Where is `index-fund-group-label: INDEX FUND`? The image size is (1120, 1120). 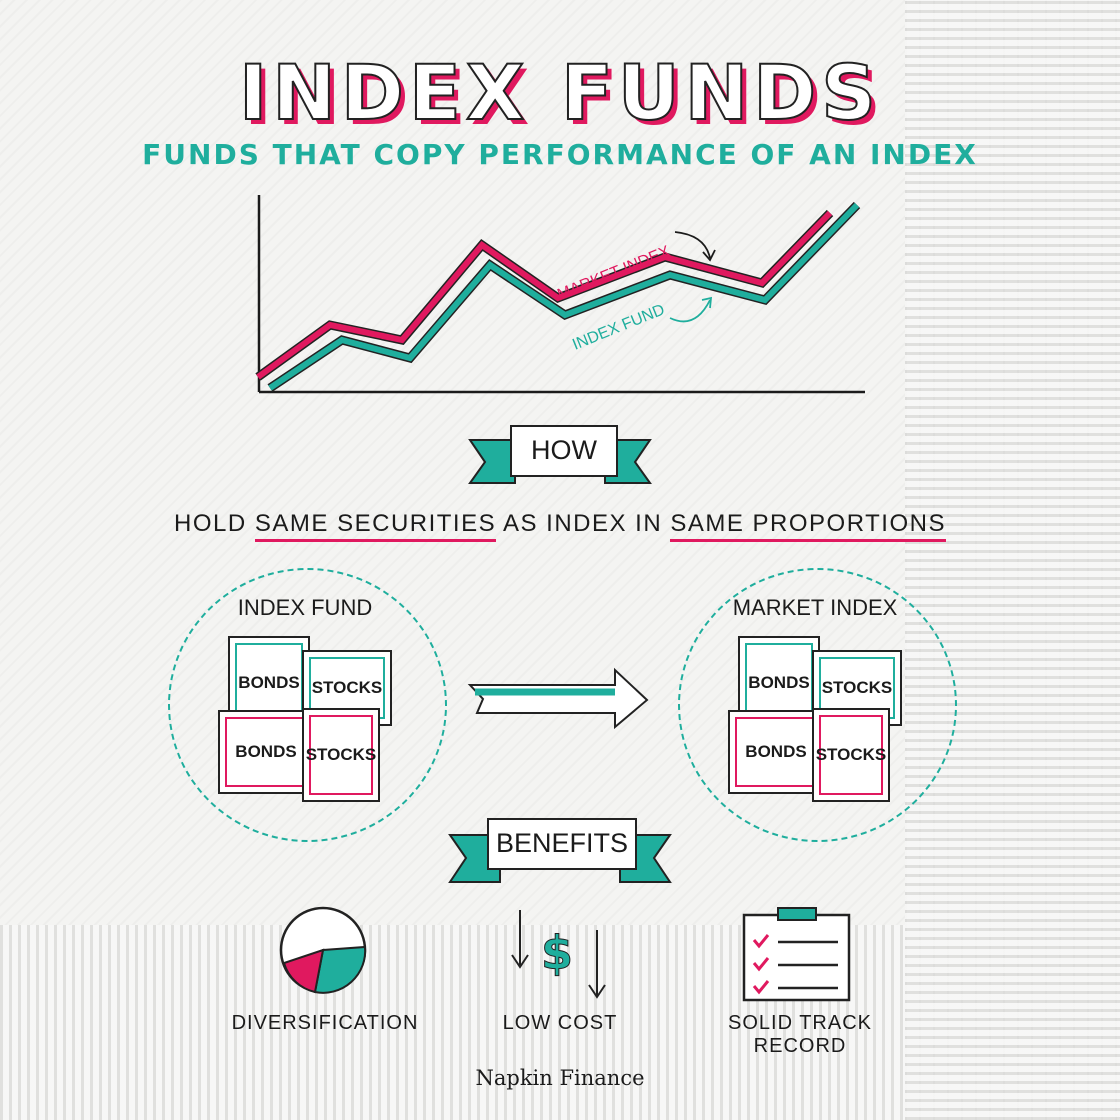 index-fund-group-label: INDEX FUND is located at coordinates (305, 607).